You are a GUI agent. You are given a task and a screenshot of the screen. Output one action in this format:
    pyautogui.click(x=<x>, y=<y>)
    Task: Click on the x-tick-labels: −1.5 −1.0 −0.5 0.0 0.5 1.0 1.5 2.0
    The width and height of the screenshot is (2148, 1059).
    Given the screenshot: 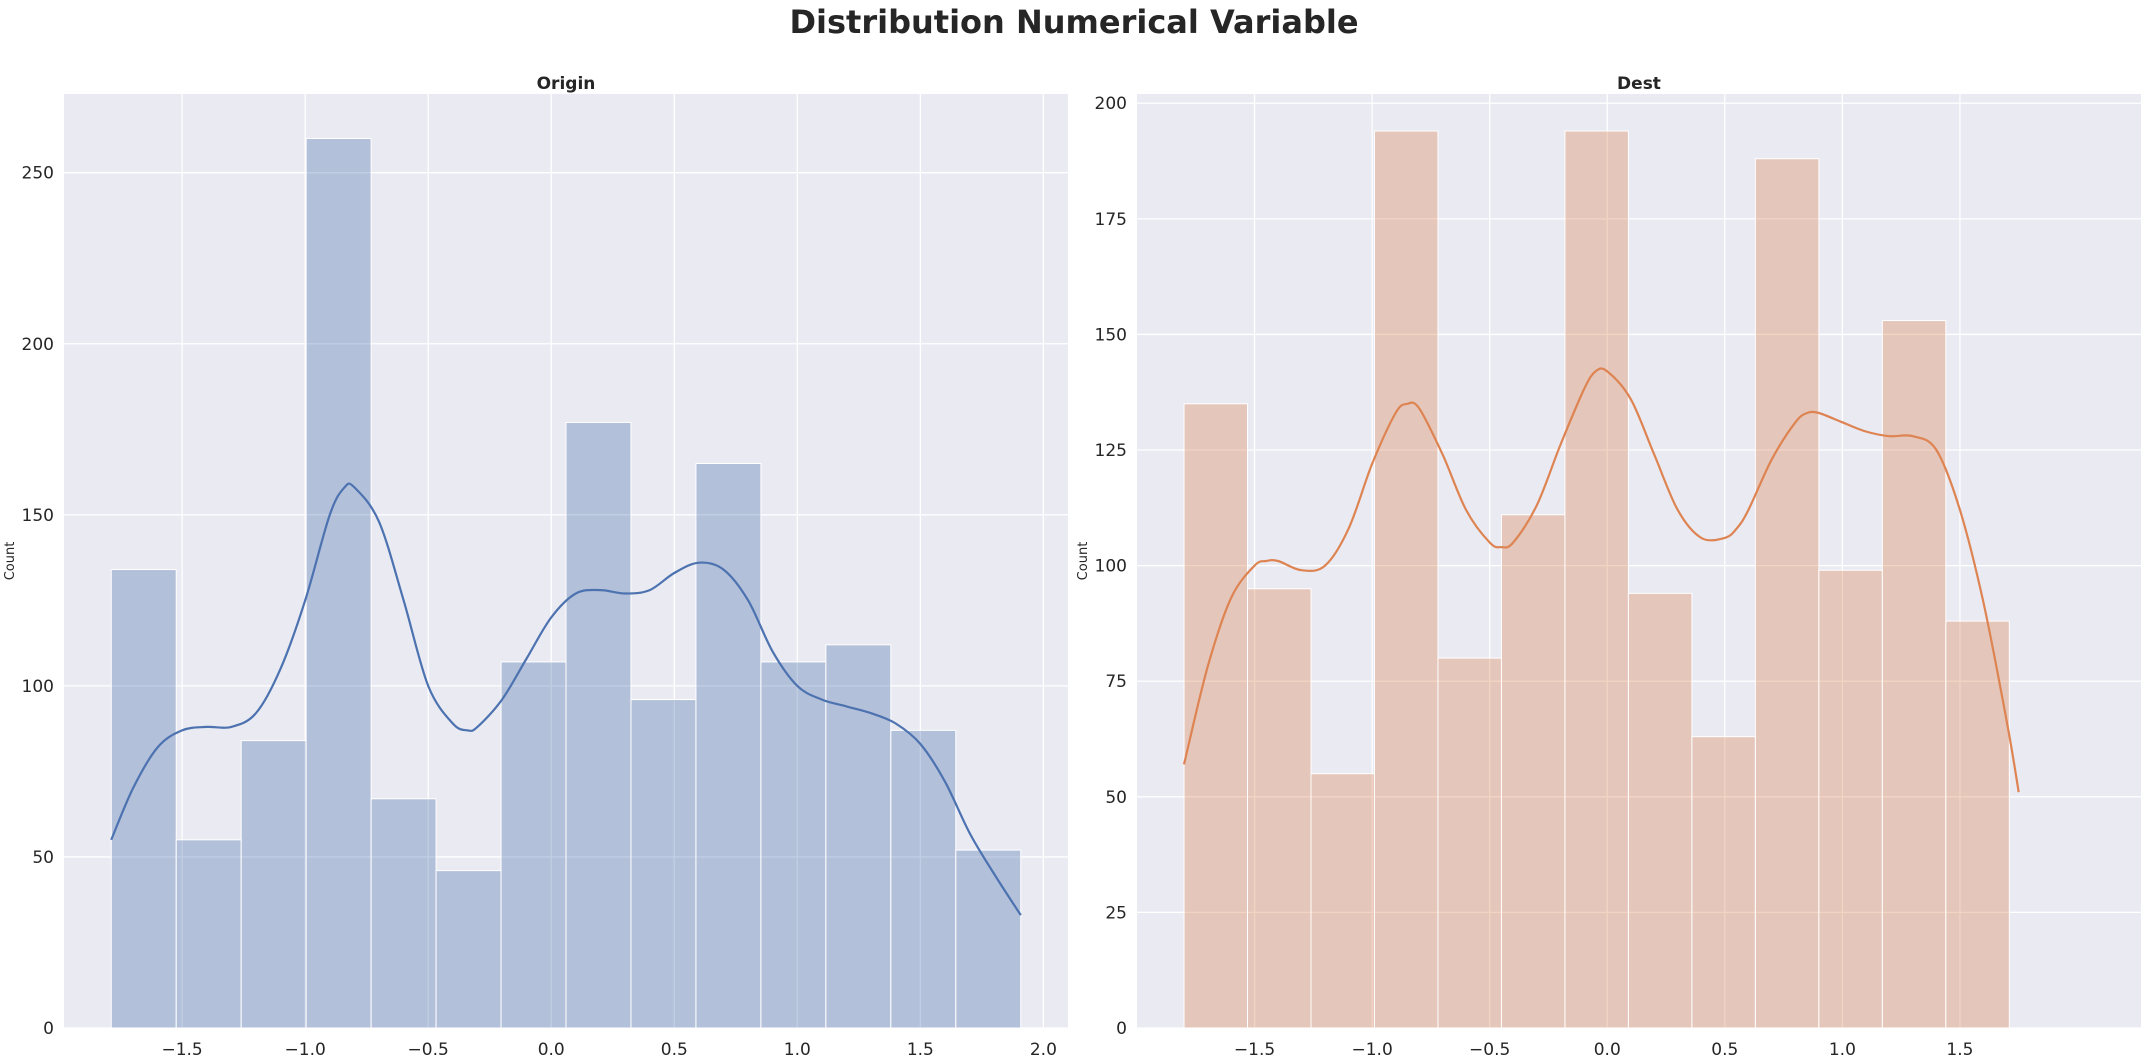 What is the action you would take?
    pyautogui.click(x=608, y=1049)
    